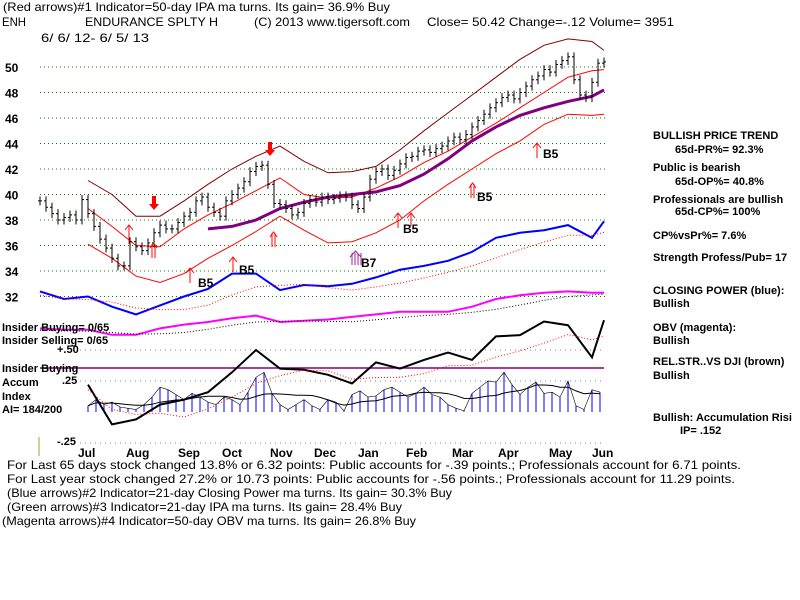 The width and height of the screenshot is (800, 600). Describe the element at coordinates (332, 22) in the screenshot. I see `copyright: (C) 2013 www.tigersoft.com` at that location.